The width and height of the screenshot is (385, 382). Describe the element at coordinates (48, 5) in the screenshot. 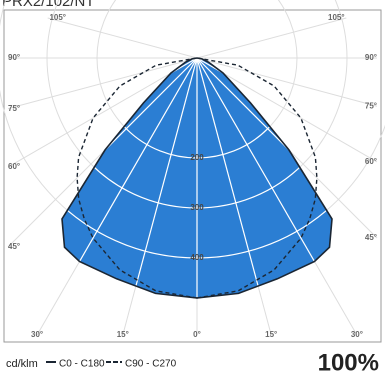

I see `chart-title: PRX2/102/NT` at that location.